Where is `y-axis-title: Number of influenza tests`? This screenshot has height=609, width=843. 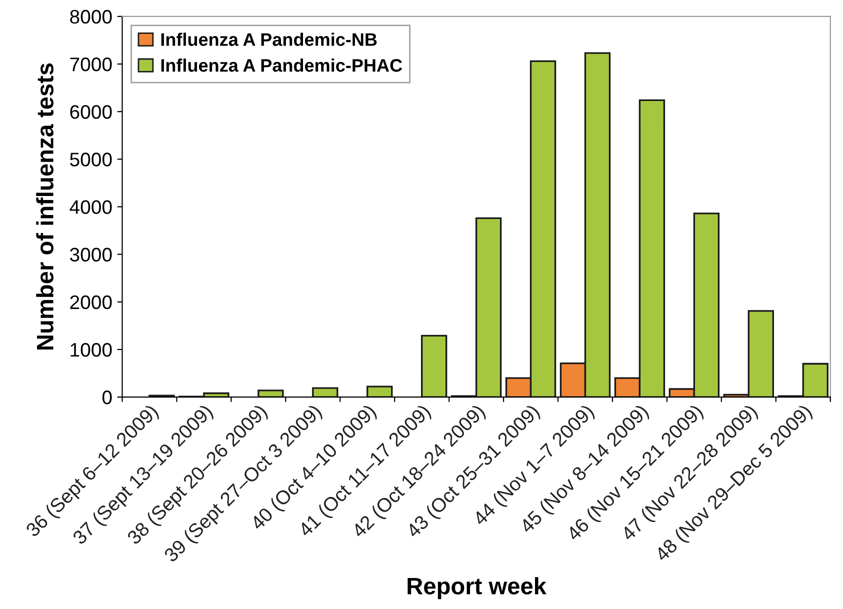
y-axis-title: Number of influenza tests is located at coordinates (45, 206).